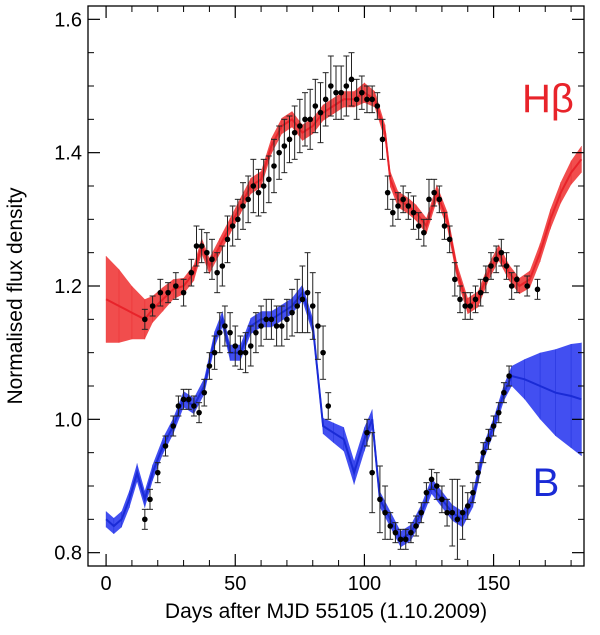 Image resolution: width=600 pixels, height=635 pixels. What do you see at coordinates (235, 584) in the screenshot?
I see `x-tick-label: 50` at bounding box center [235, 584].